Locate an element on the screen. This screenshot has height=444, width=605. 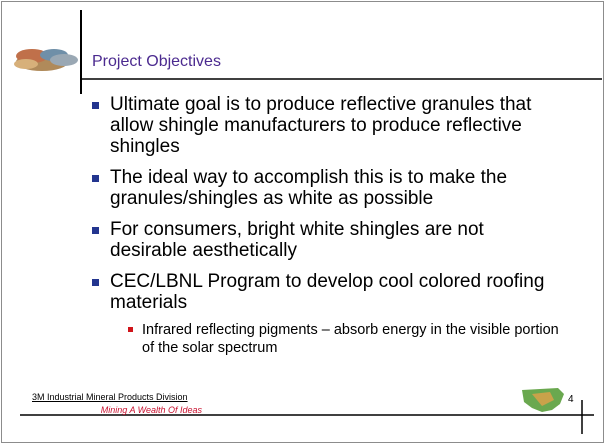
us-map-icon is located at coordinates (543, 400).